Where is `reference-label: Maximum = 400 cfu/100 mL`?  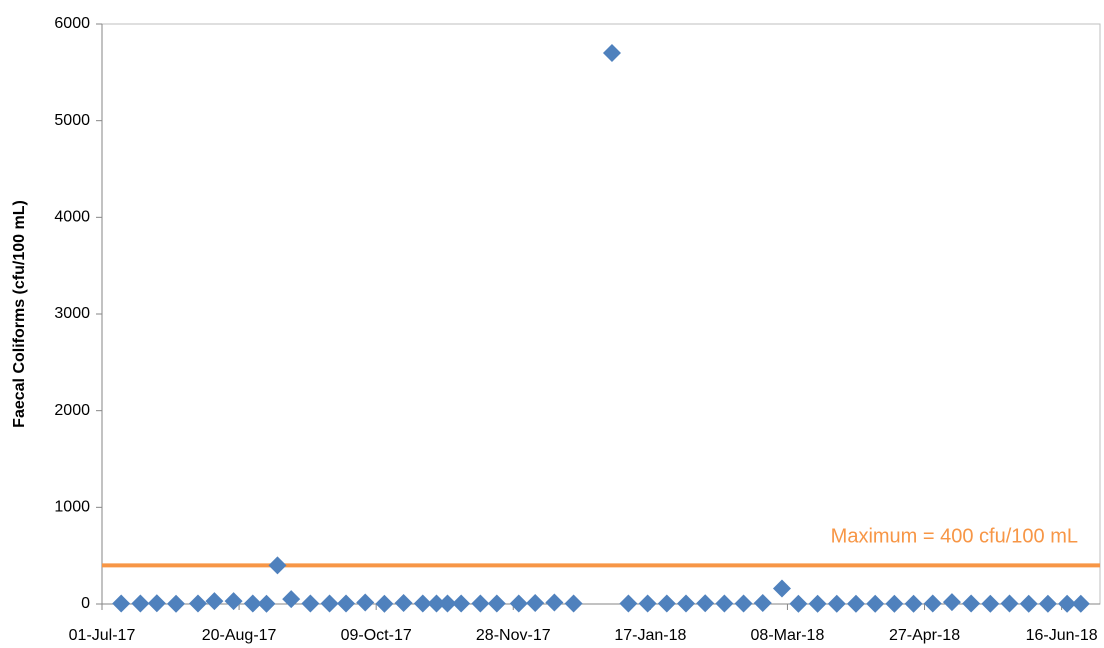 reference-label: Maximum = 400 cfu/100 mL is located at coordinates (954, 537).